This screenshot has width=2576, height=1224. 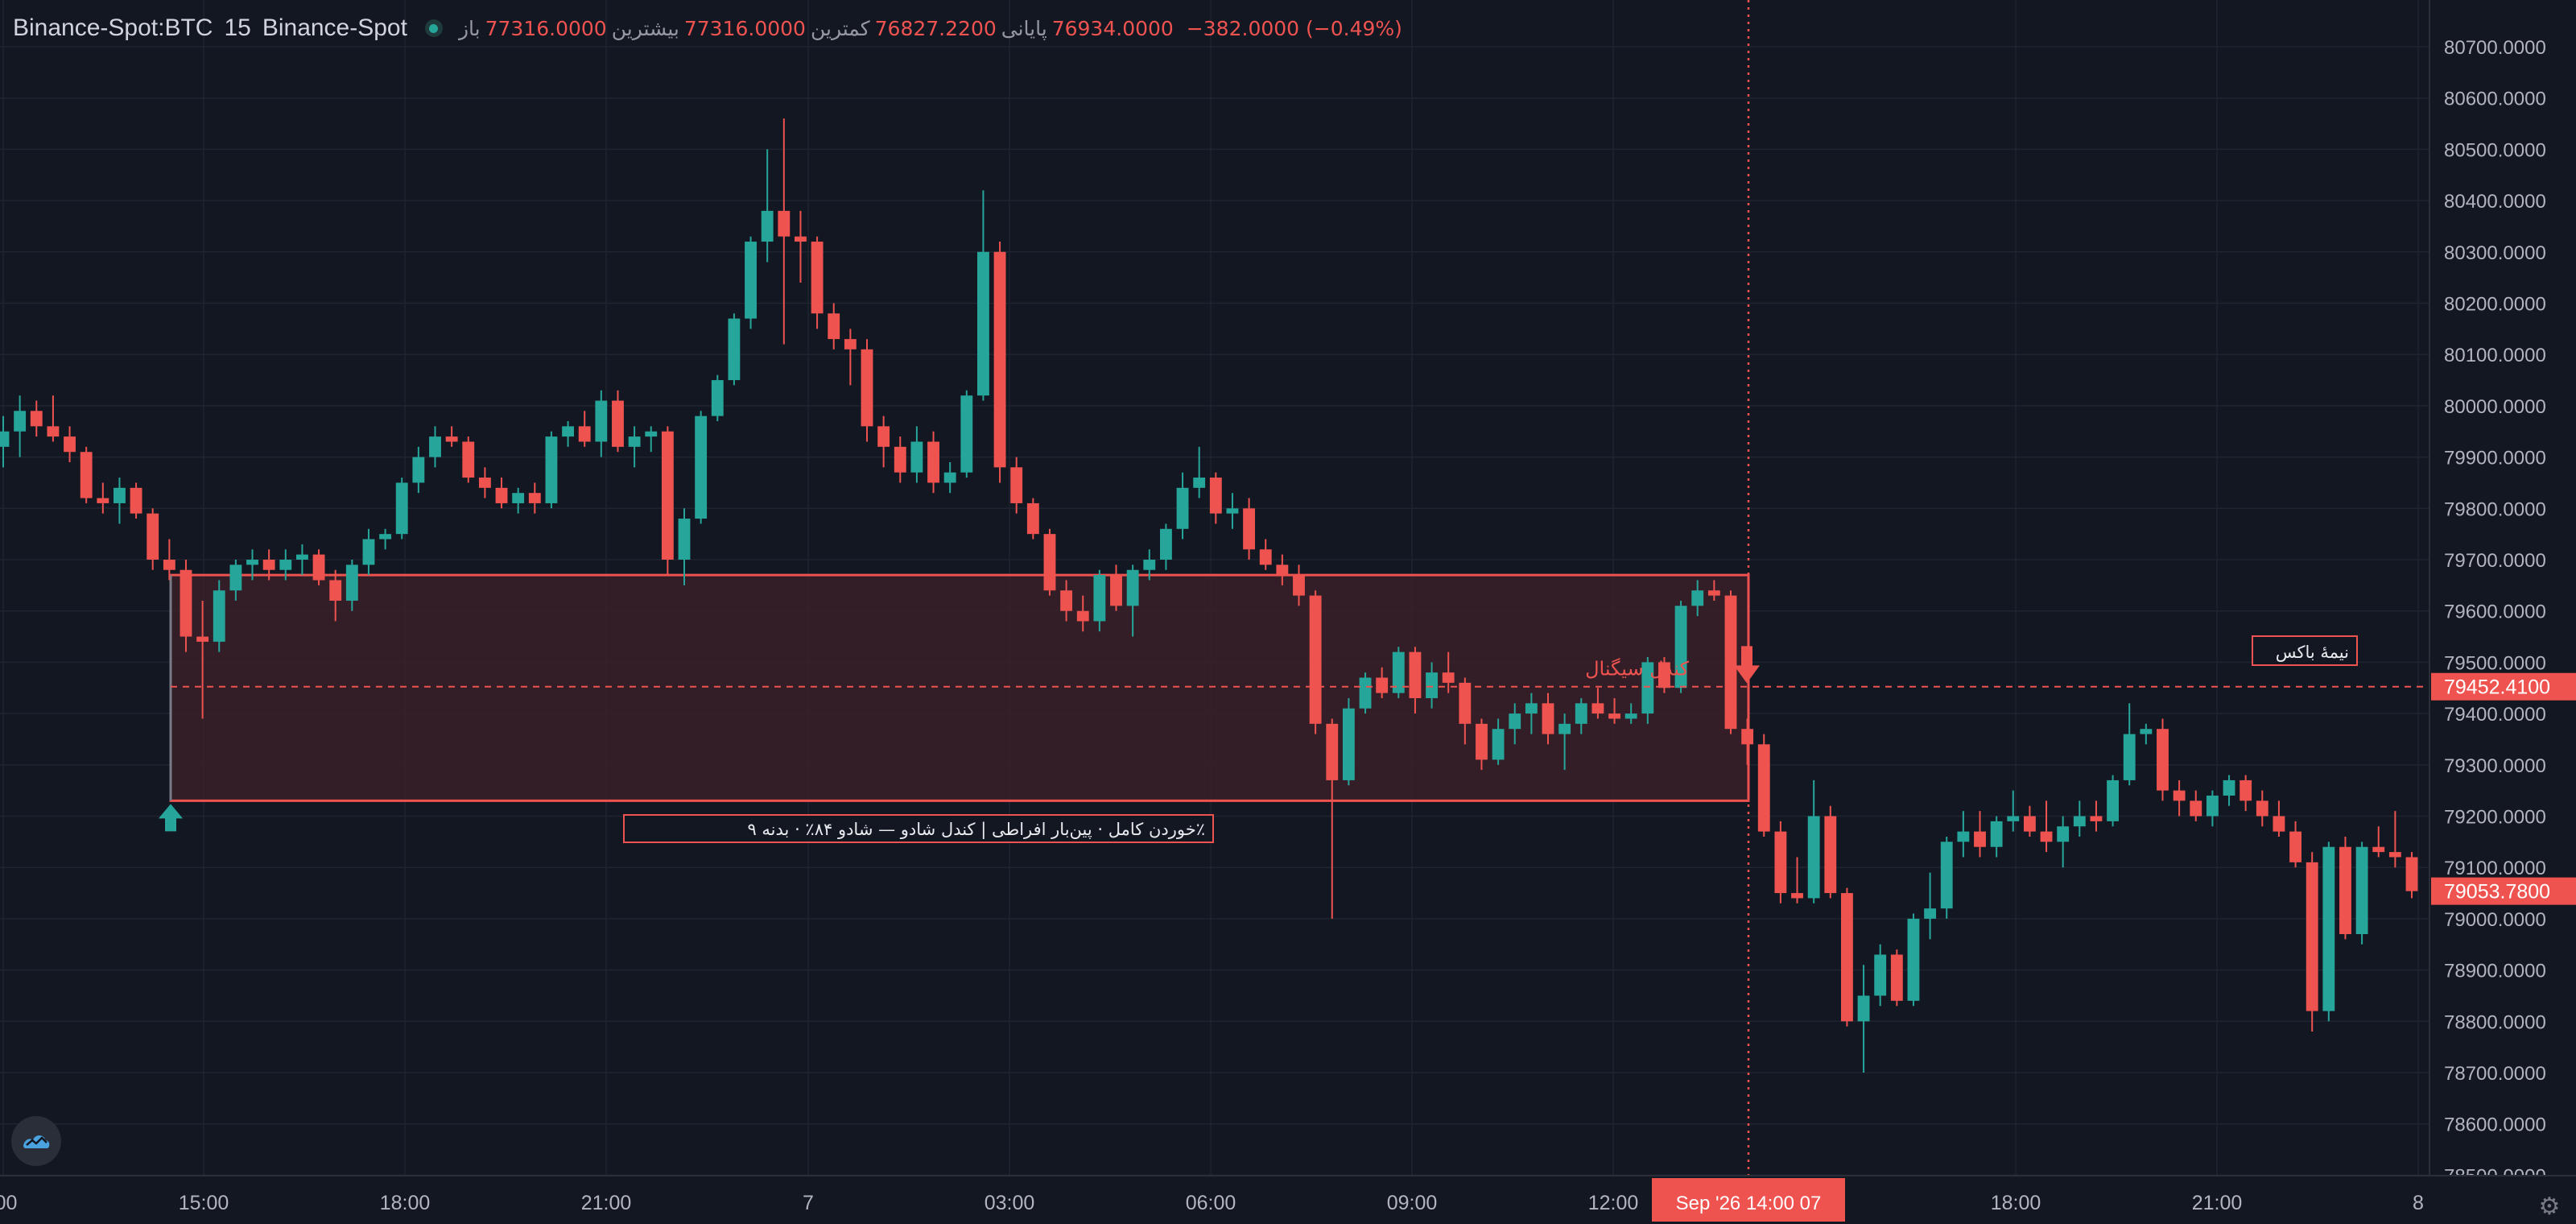 I want to click on settings-gear-icon: ⚙, so click(x=2549, y=1207).